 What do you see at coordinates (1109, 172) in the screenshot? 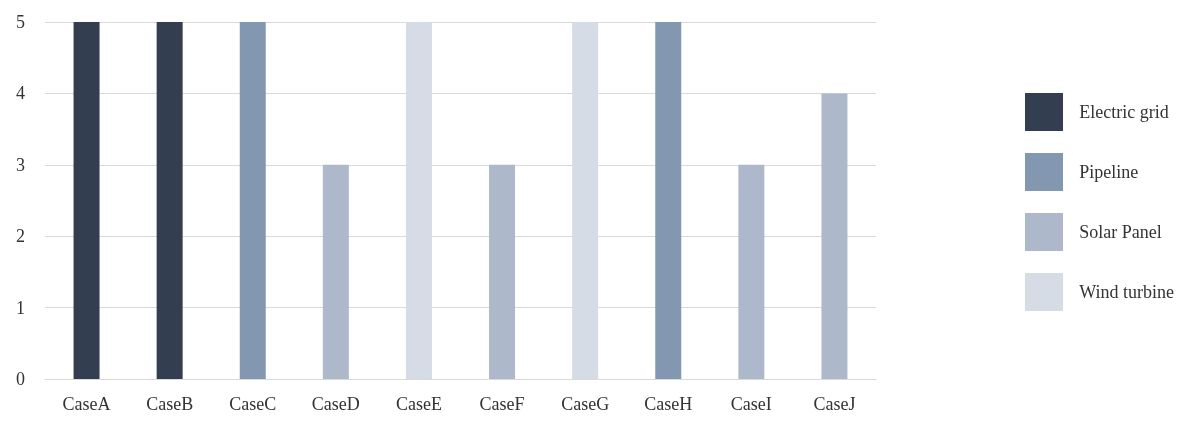
I see `legend-label: Pipeline` at bounding box center [1109, 172].